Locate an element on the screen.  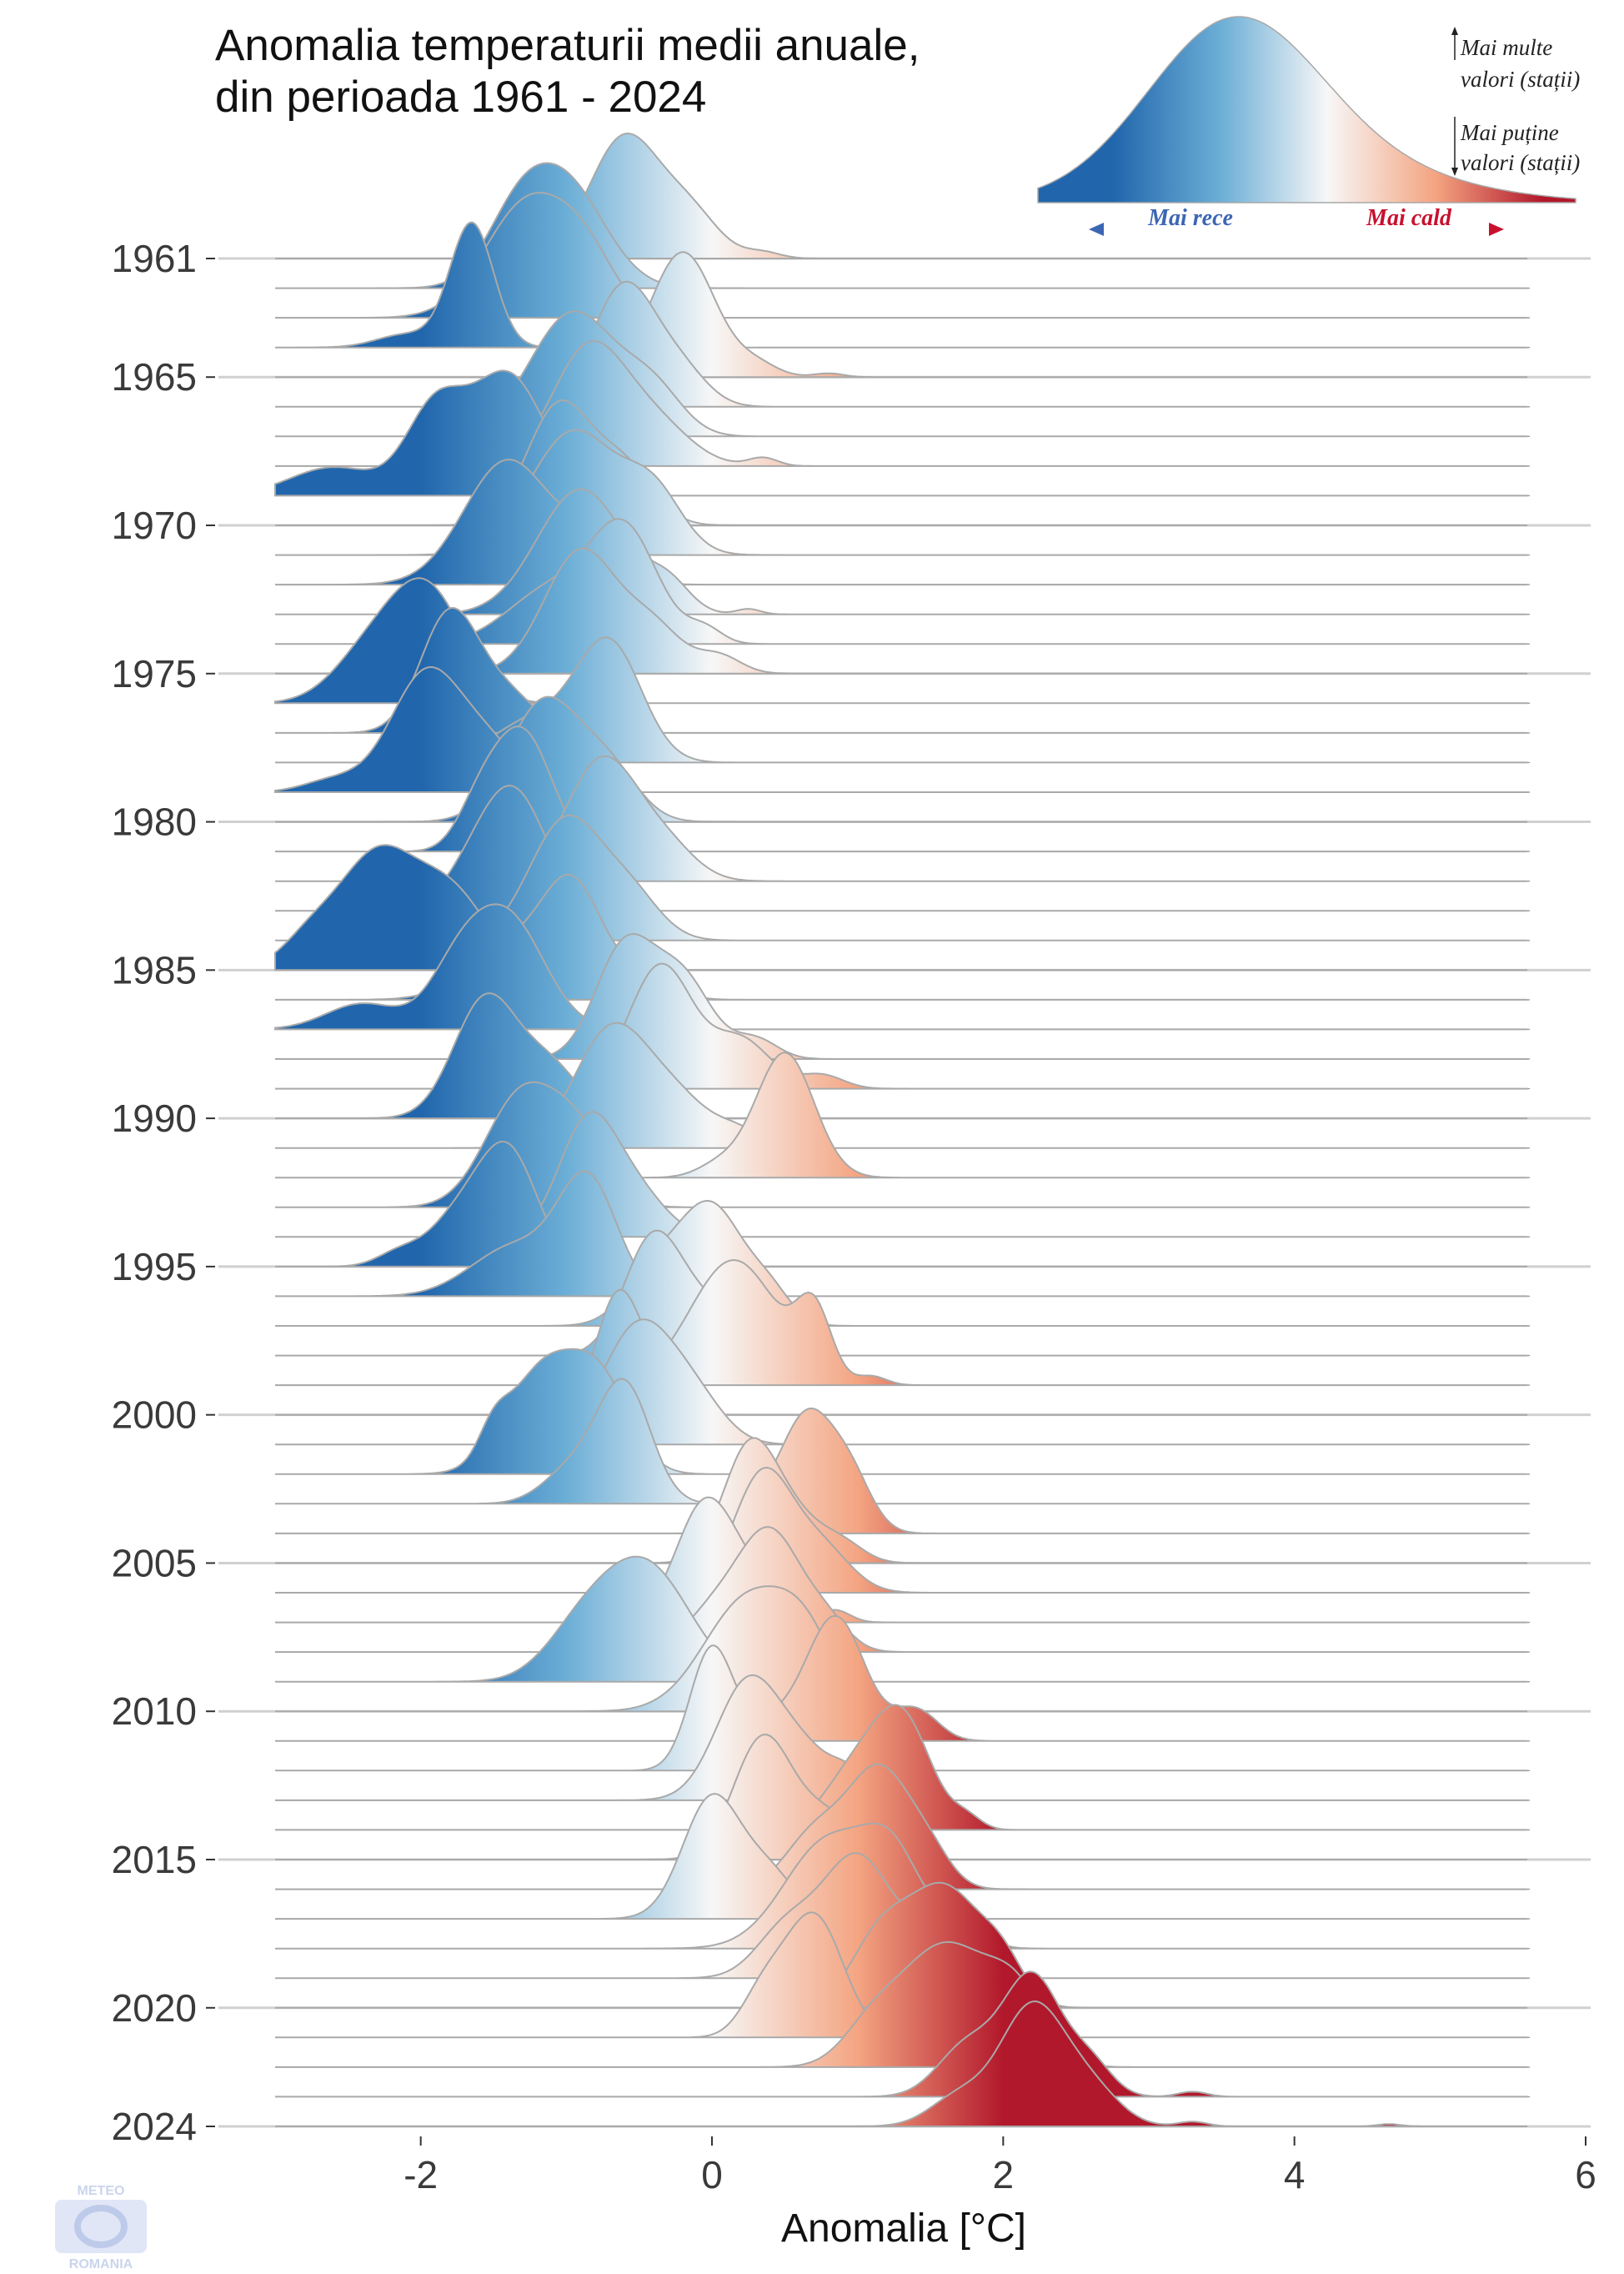
ridge-2014 is located at coordinates (902, 1767).